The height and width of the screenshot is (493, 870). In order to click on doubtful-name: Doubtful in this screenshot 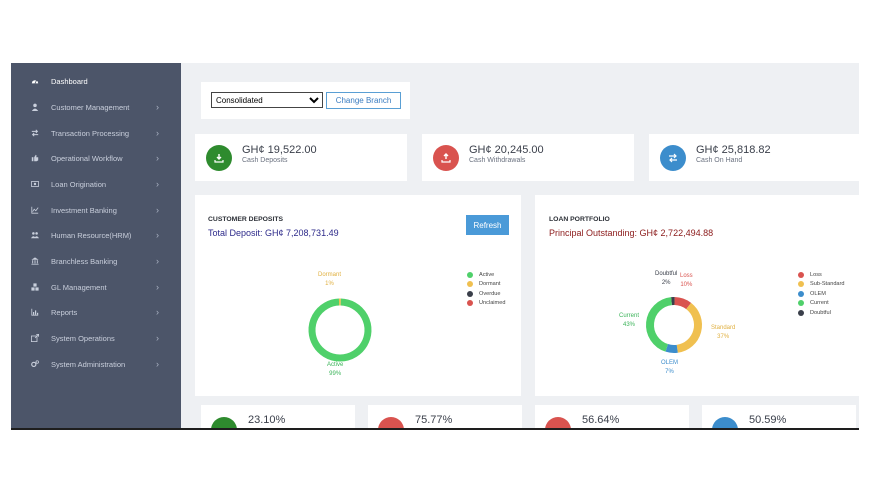, I will do `click(666, 274)`.